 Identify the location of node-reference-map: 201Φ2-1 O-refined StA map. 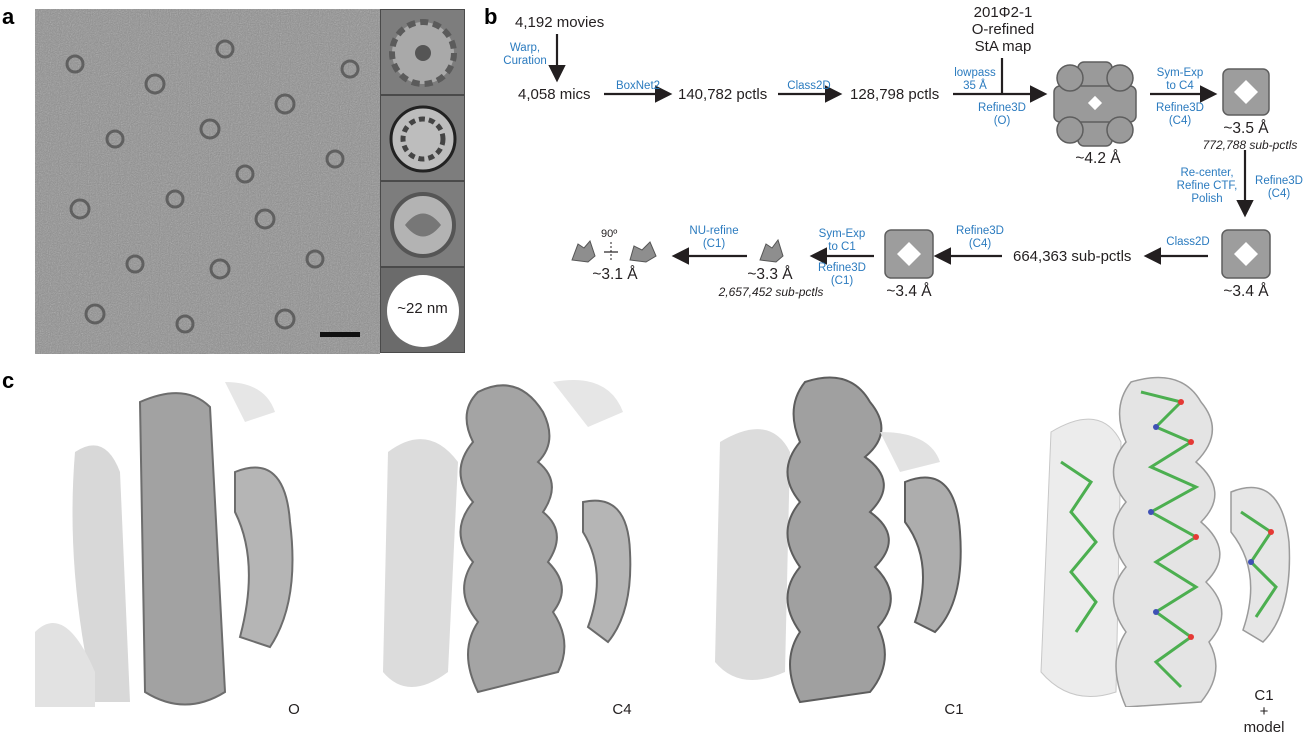
(1003, 29).